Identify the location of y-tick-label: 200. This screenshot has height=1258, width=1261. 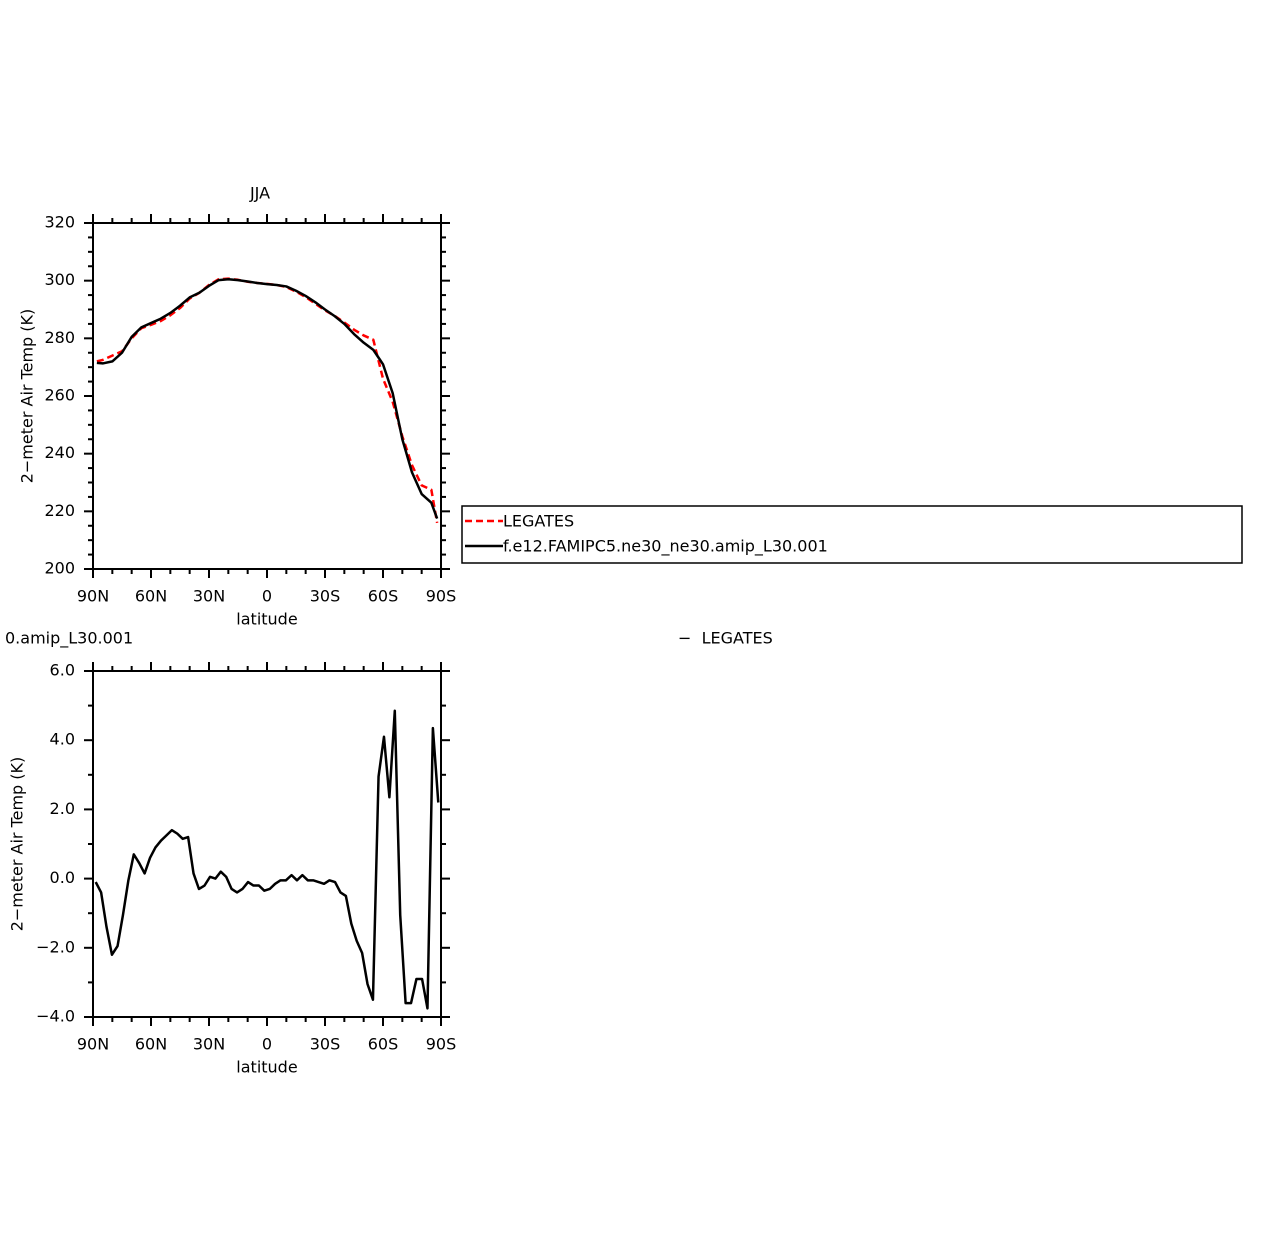
(59, 568).